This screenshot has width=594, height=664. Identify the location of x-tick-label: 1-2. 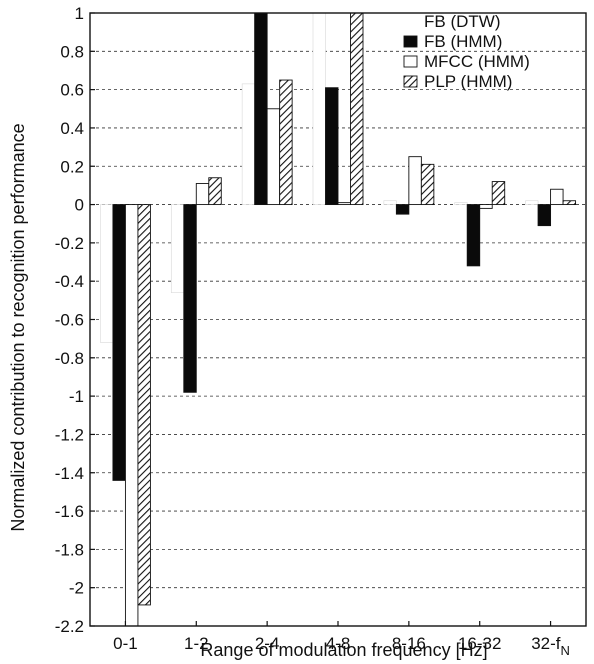
(196, 643).